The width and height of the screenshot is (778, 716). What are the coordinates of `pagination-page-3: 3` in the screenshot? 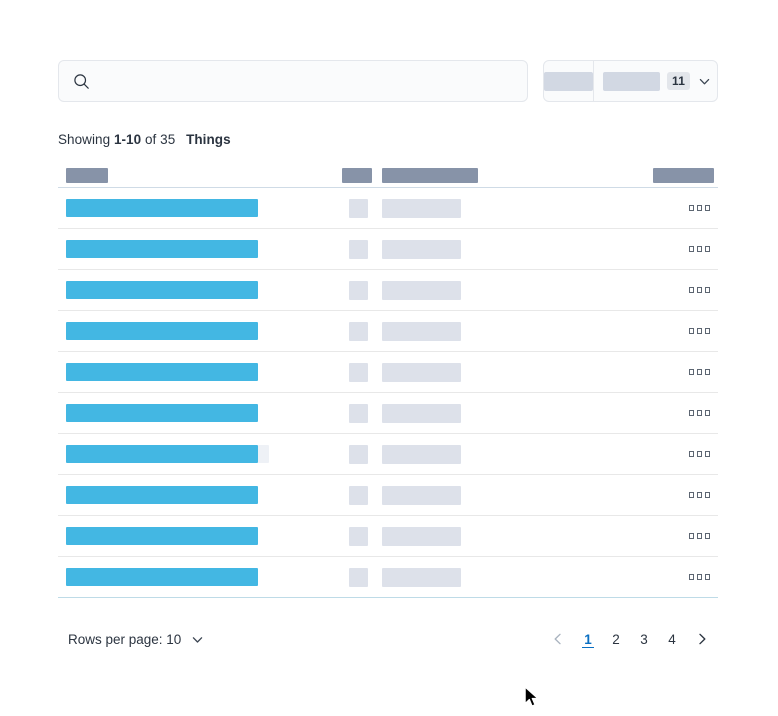 It's located at (644, 639).